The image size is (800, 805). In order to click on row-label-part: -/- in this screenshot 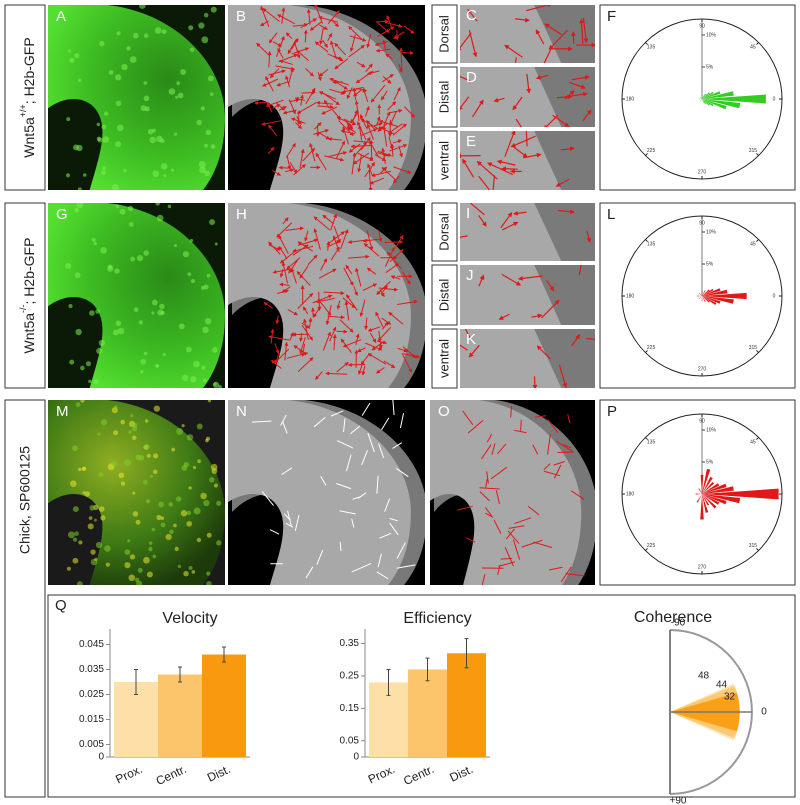, I will do `click(23, 308)`.